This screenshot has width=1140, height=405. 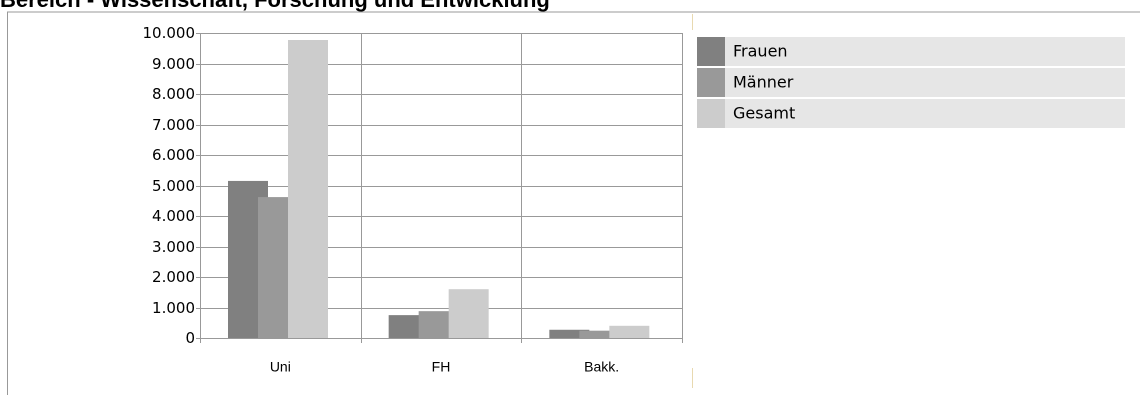 I want to click on y-tick-label: 6.000, so click(x=173, y=155).